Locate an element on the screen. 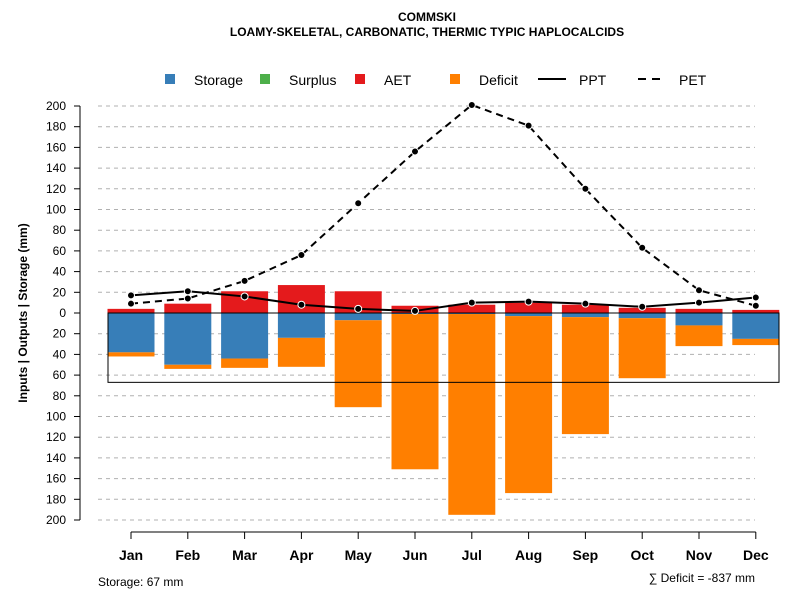 The width and height of the screenshot is (800, 600). y-axis-label: Inputs | Outputs | Storage (mm) is located at coordinates (23, 312).